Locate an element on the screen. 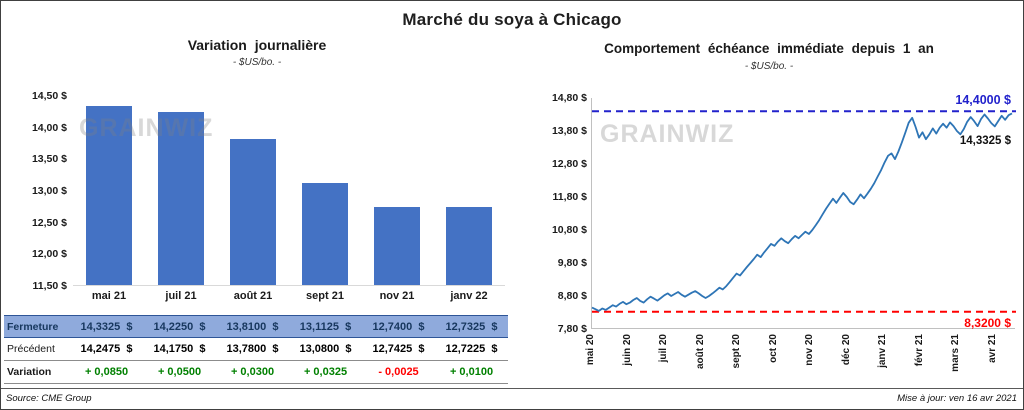 The image size is (1024, 410). line-x-tick-label: sept 20 is located at coordinates (737, 351).